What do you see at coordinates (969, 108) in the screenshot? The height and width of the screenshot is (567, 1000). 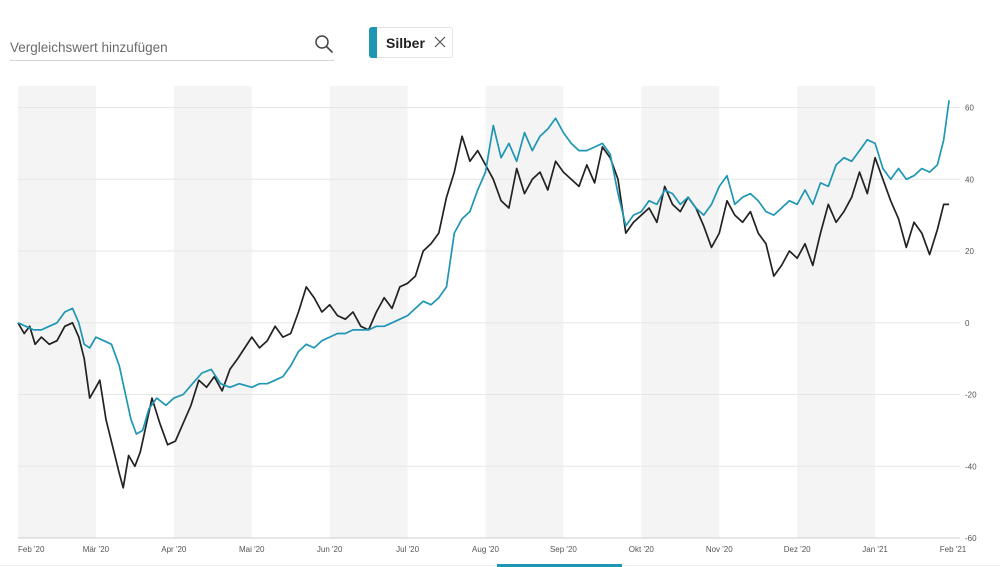 I see `y-tick-label: 60` at bounding box center [969, 108].